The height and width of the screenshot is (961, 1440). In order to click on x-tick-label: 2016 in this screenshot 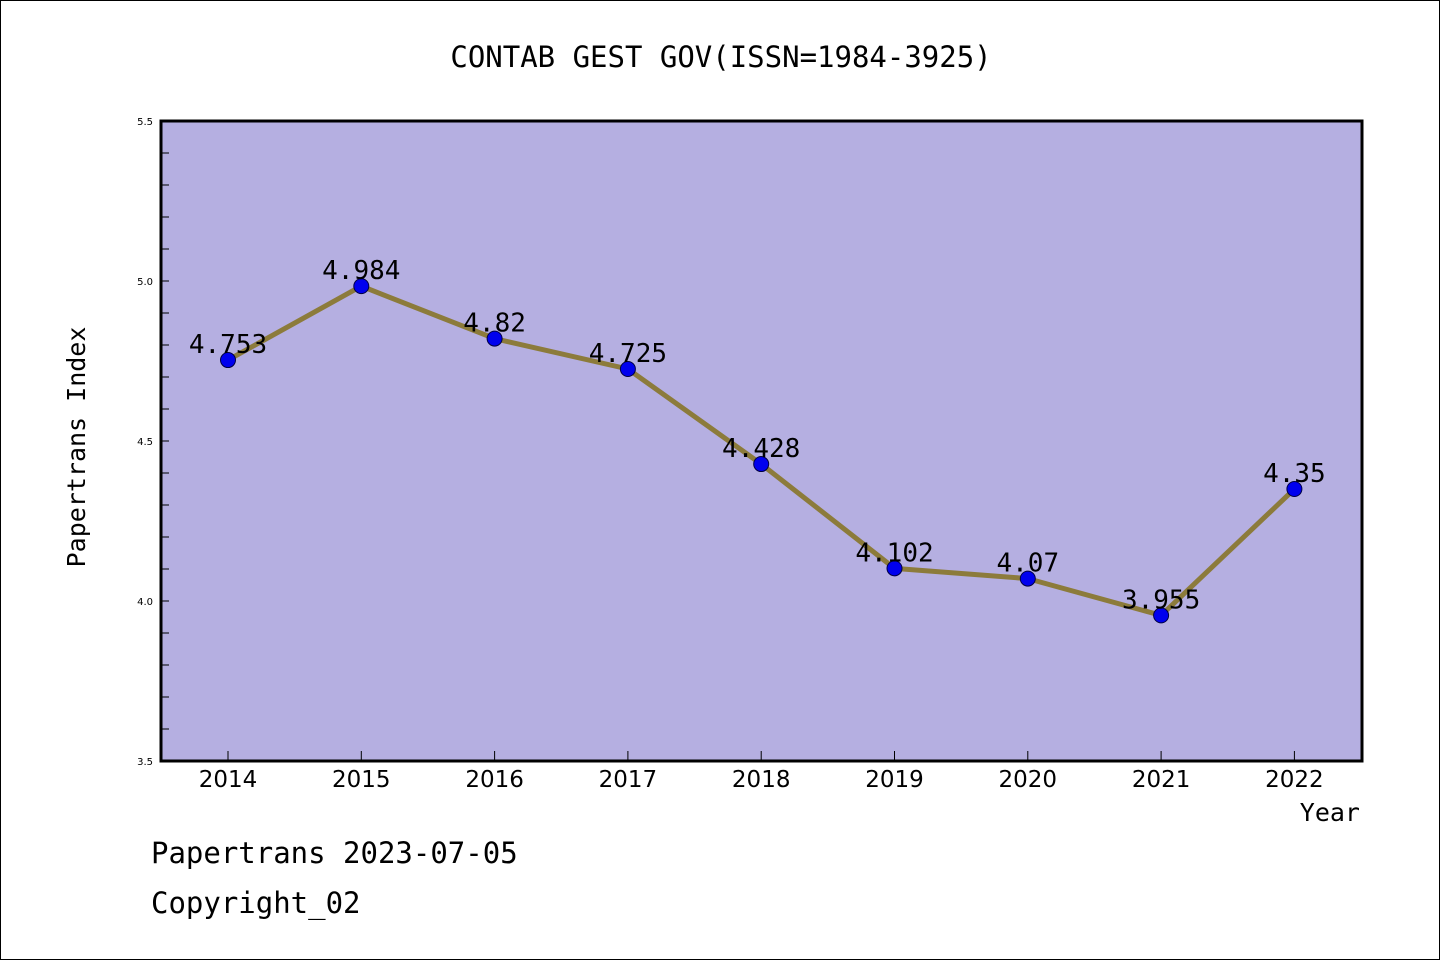, I will do `click(494, 780)`.